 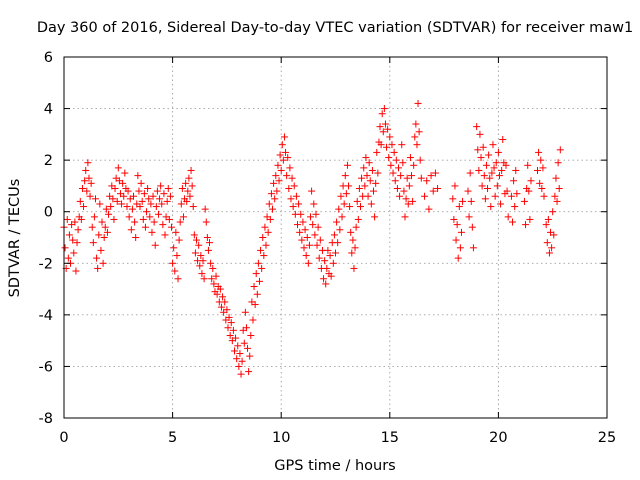 I want to click on y-tick-label: 6, so click(x=48, y=58).